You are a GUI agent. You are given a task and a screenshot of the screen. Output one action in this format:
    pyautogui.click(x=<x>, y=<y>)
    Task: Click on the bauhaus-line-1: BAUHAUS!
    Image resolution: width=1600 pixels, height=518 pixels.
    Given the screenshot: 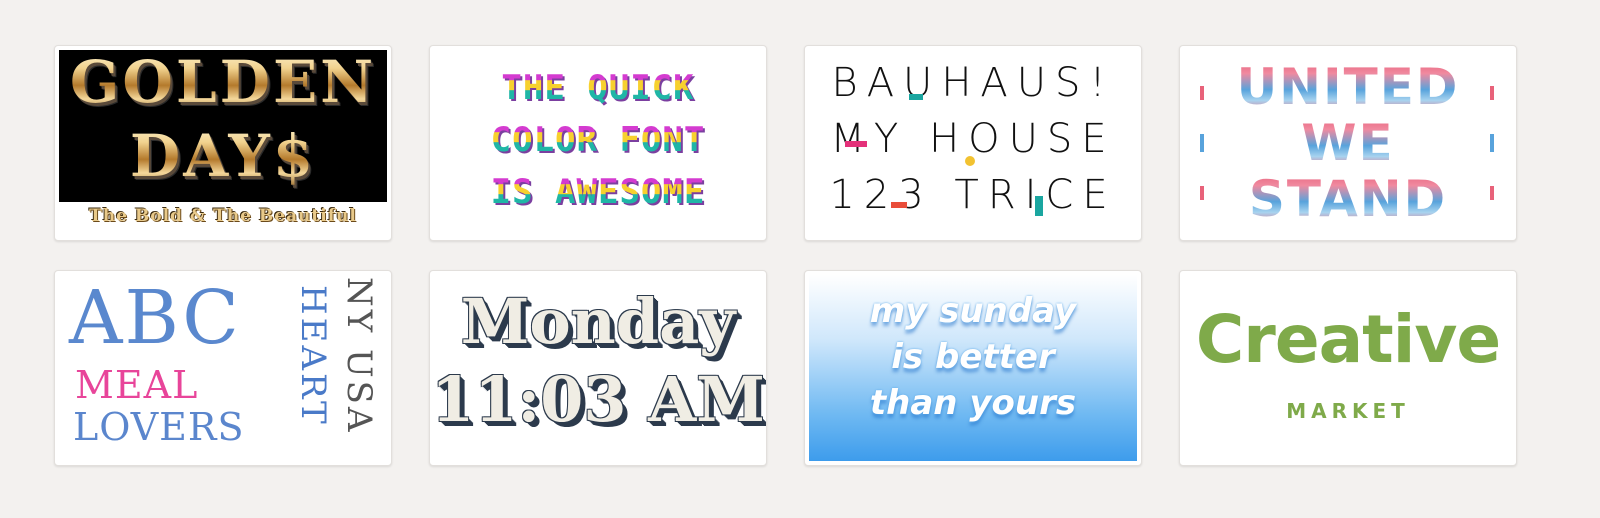 What is the action you would take?
    pyautogui.click(x=973, y=83)
    